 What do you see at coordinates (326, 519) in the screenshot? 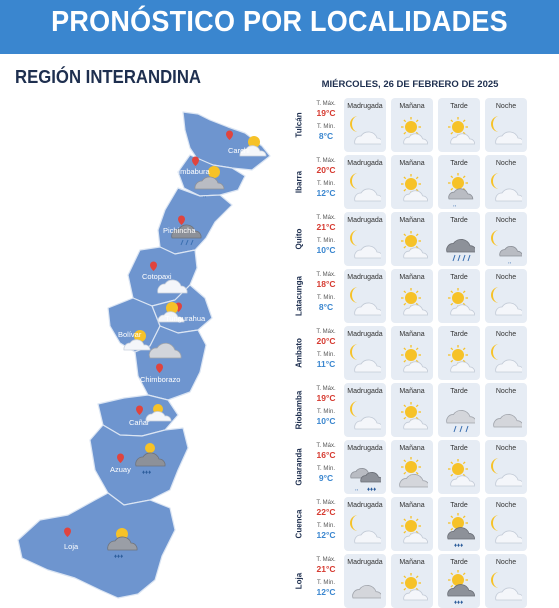
I see `temperature-block: T. Máx. 22°C T. Mín. 12°C` at bounding box center [326, 519].